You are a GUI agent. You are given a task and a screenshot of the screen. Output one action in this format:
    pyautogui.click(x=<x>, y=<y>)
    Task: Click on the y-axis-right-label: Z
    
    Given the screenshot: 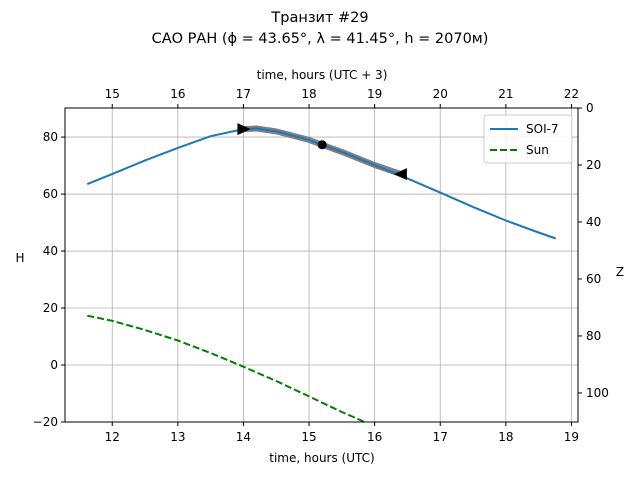 What is the action you would take?
    pyautogui.click(x=620, y=272)
    